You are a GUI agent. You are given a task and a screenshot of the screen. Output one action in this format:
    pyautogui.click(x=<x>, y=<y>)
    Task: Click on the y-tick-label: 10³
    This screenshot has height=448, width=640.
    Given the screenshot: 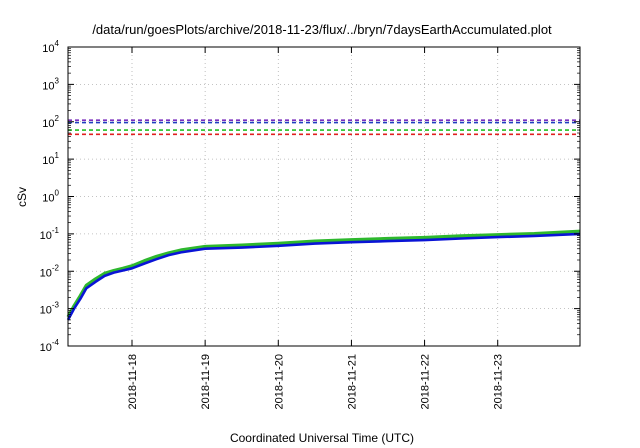 What is the action you would take?
    pyautogui.click(x=50, y=84)
    